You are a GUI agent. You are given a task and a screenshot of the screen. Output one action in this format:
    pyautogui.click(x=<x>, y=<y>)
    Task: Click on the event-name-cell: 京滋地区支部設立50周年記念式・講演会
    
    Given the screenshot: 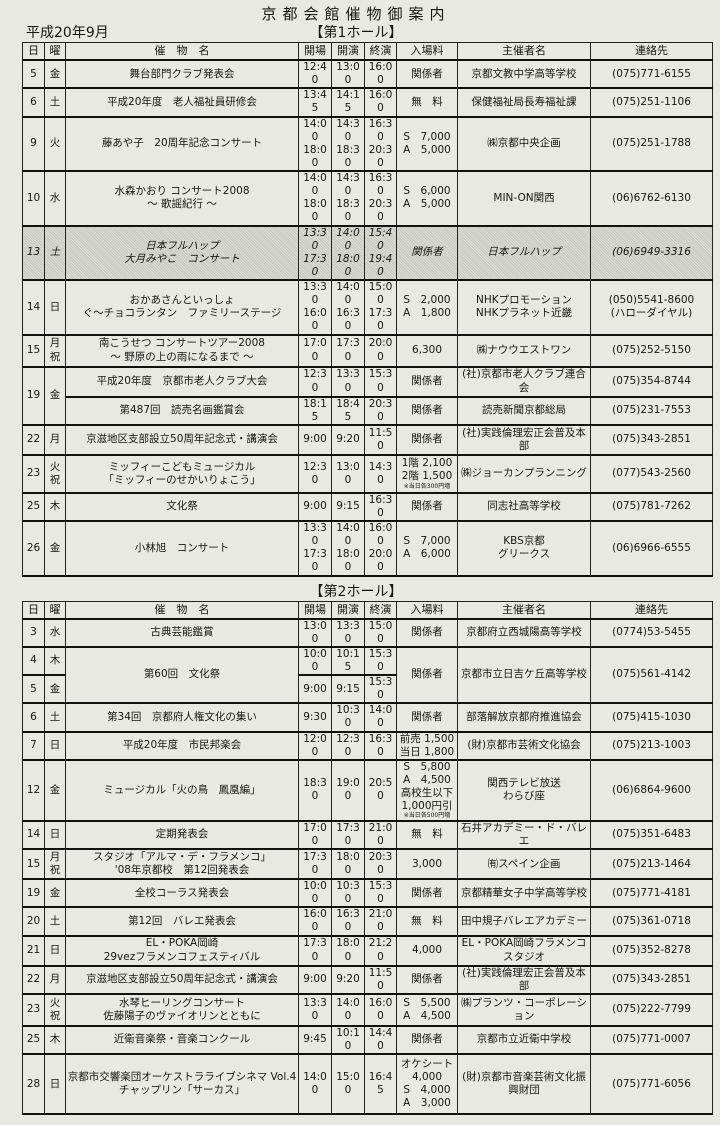 What is the action you would take?
    pyautogui.click(x=182, y=440)
    